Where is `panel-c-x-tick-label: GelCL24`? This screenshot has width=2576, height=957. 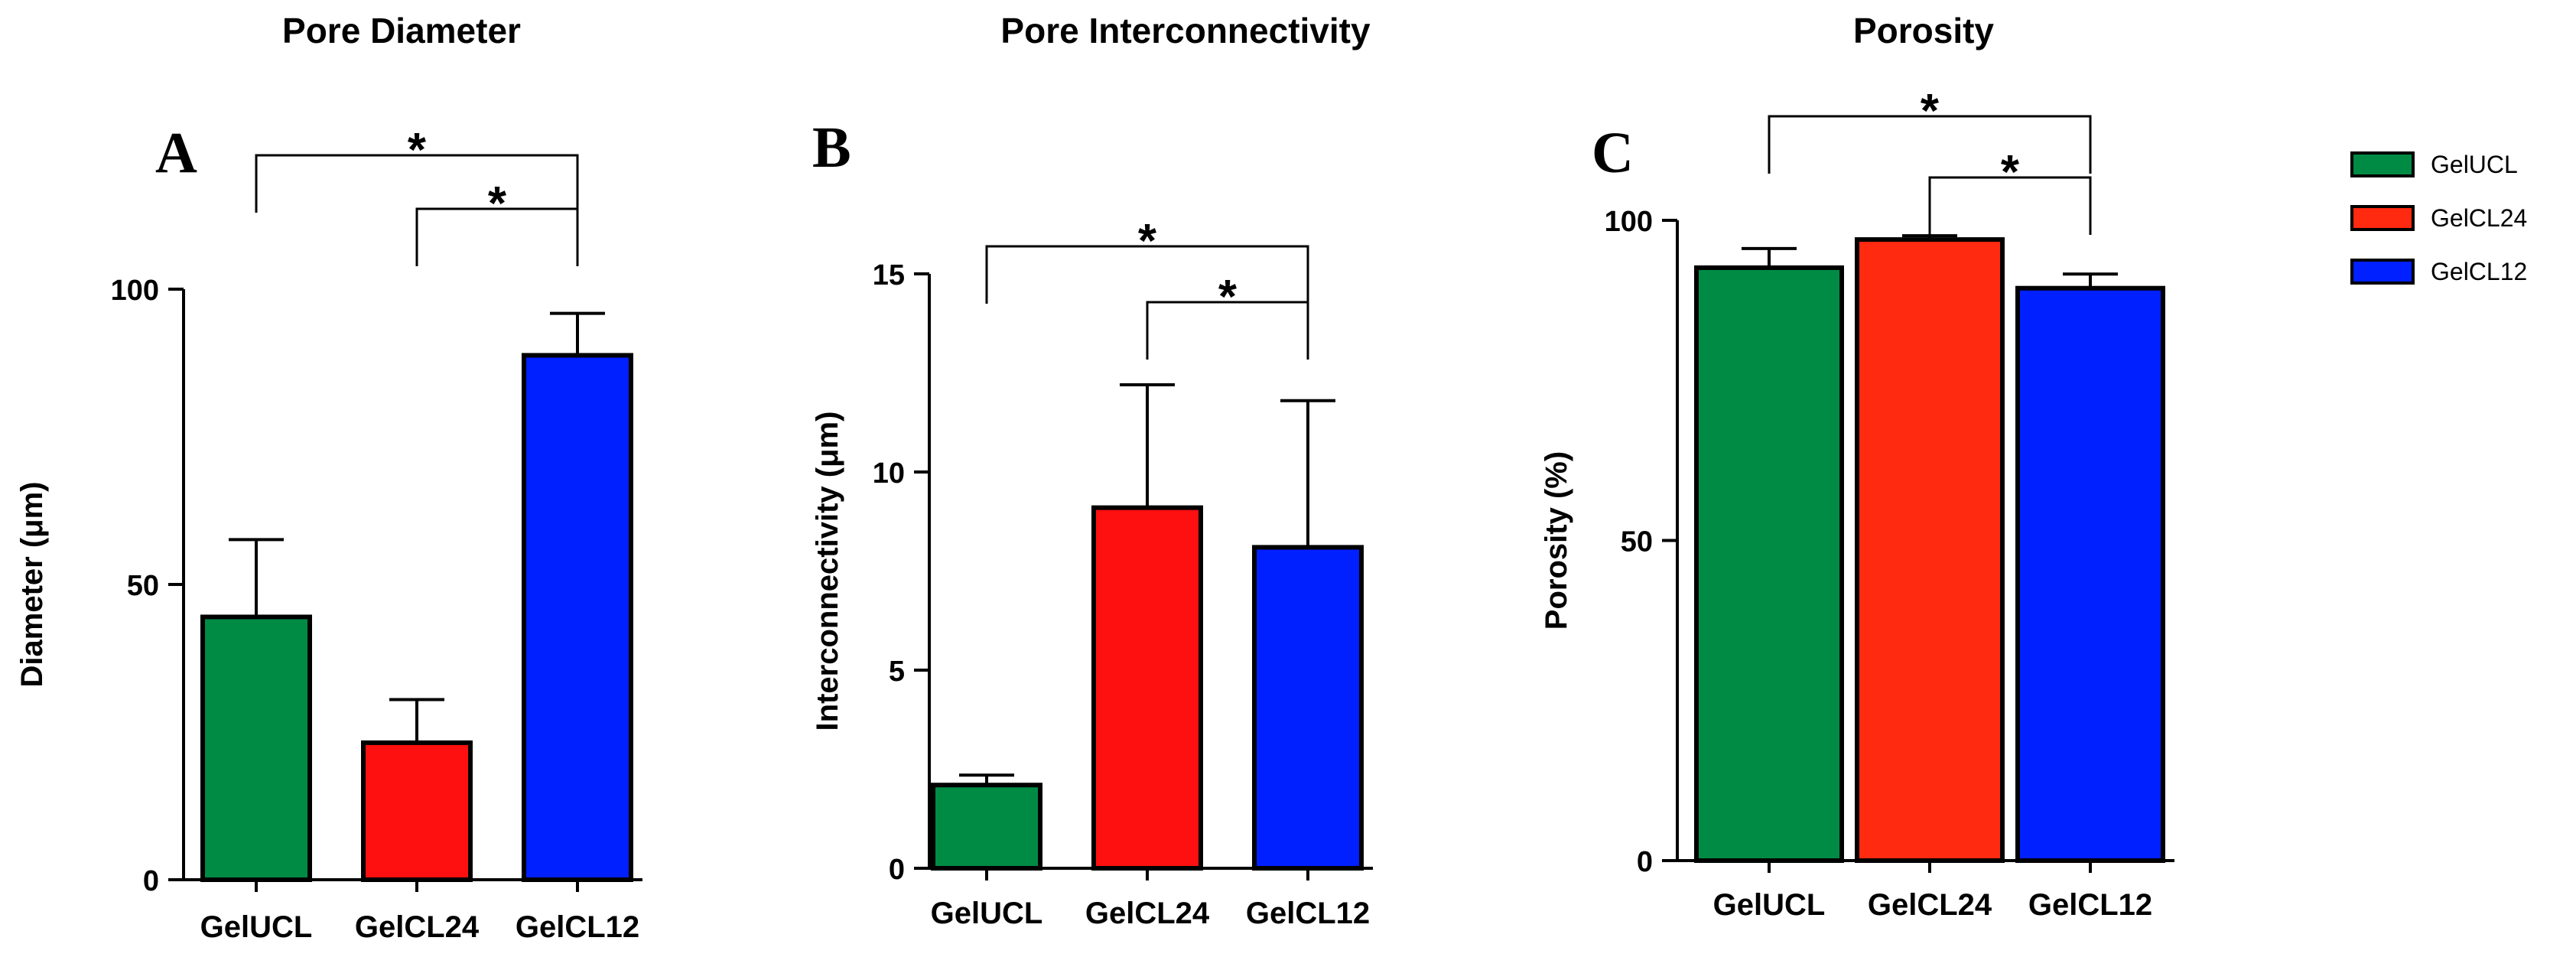 panel-c-x-tick-label: GelCL24 is located at coordinates (1930, 905).